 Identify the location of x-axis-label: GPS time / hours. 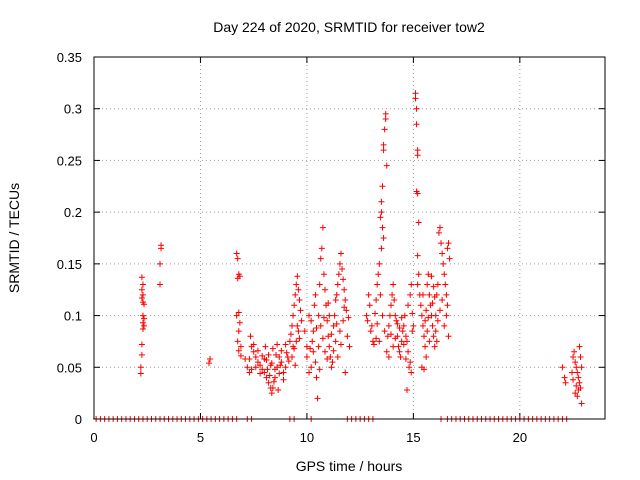
(349, 466).